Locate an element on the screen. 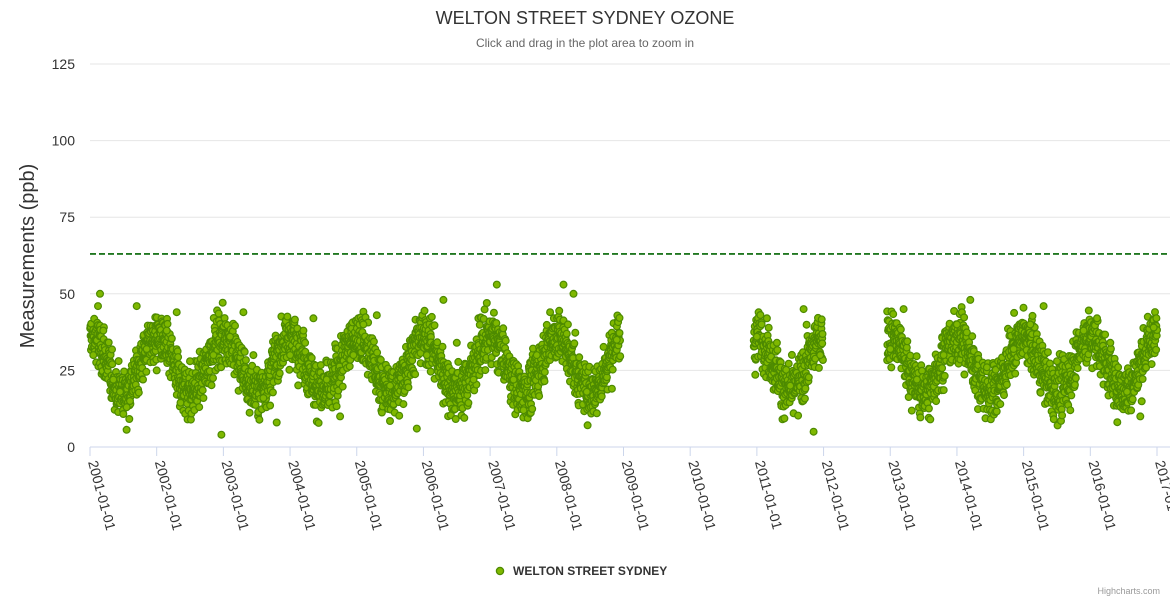 This screenshot has width=1170, height=600. legend-marker is located at coordinates (500, 571).